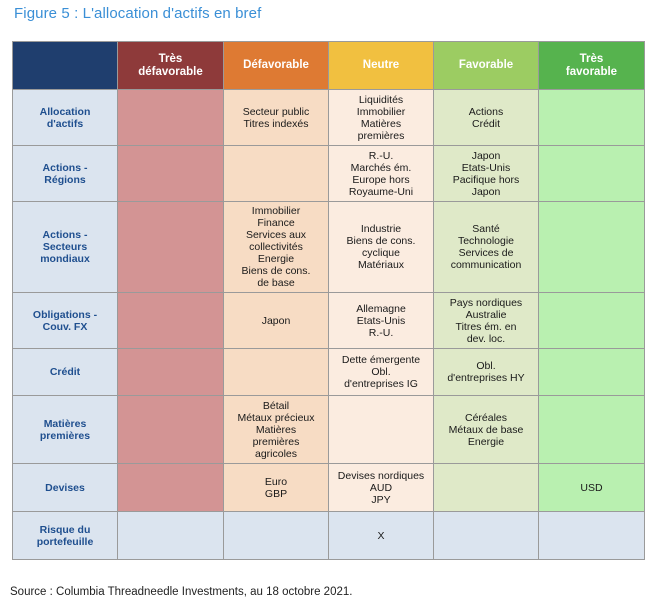  I want to click on cell-neutre: X, so click(381, 535).